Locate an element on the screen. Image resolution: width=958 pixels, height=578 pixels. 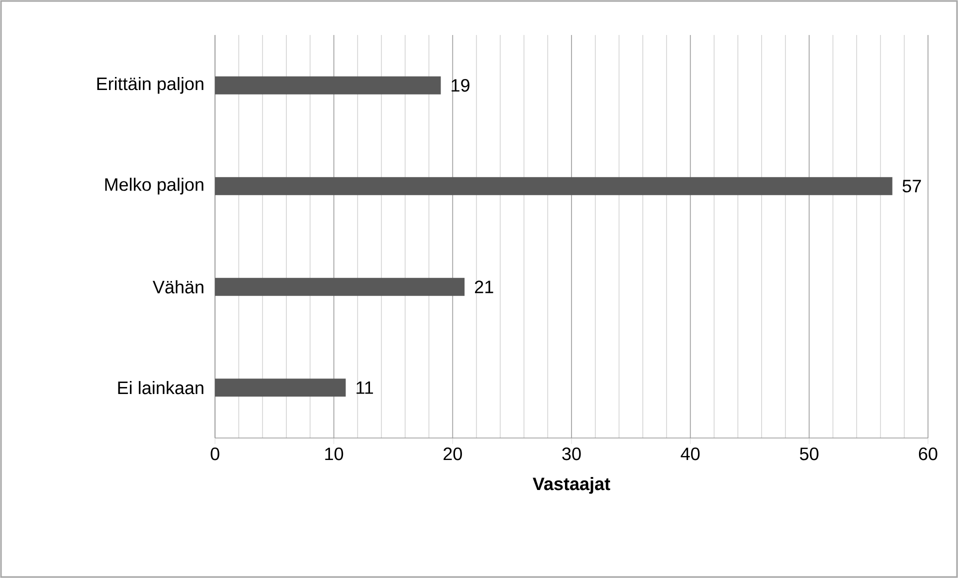
data-label: 57 is located at coordinates (911, 186).